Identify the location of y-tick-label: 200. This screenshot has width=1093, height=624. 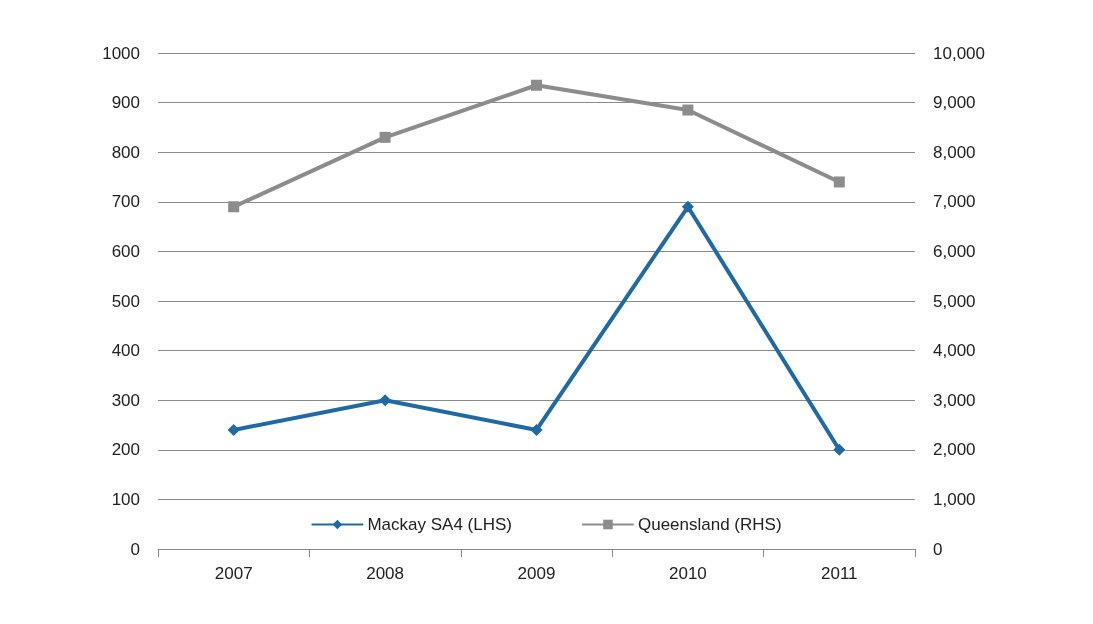
(125, 450).